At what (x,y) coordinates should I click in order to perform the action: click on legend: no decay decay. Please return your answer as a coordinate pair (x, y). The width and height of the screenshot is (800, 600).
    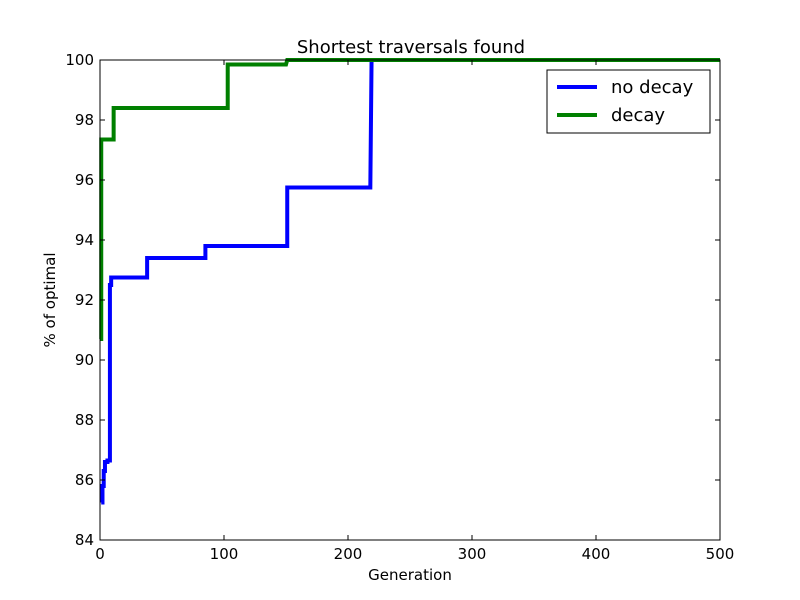
    Looking at the image, I should click on (628, 101).